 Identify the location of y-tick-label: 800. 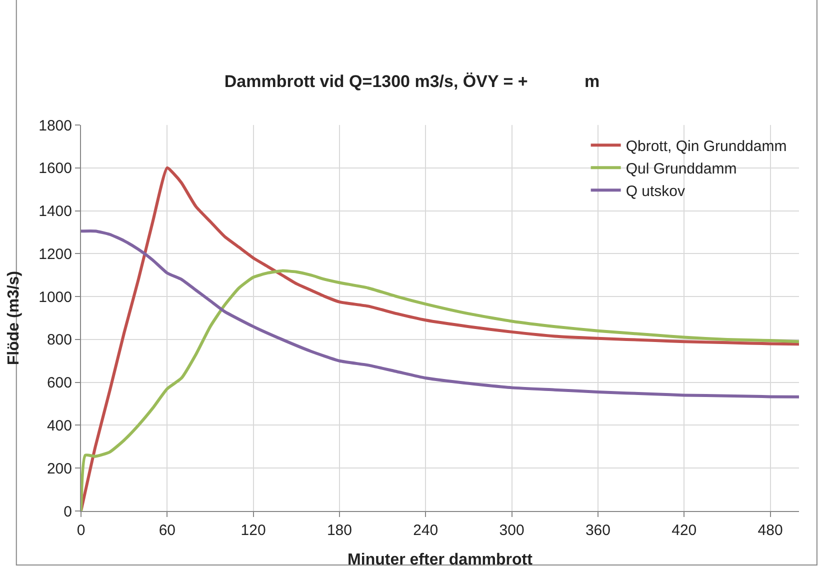
(59, 340).